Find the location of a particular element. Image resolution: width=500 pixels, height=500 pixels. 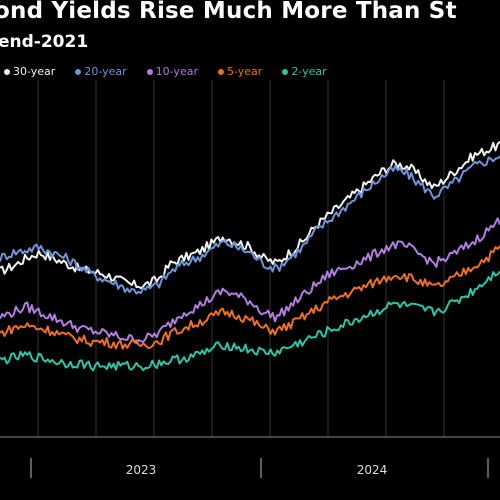

legend-item-20-year: 20-year is located at coordinates (101, 71).